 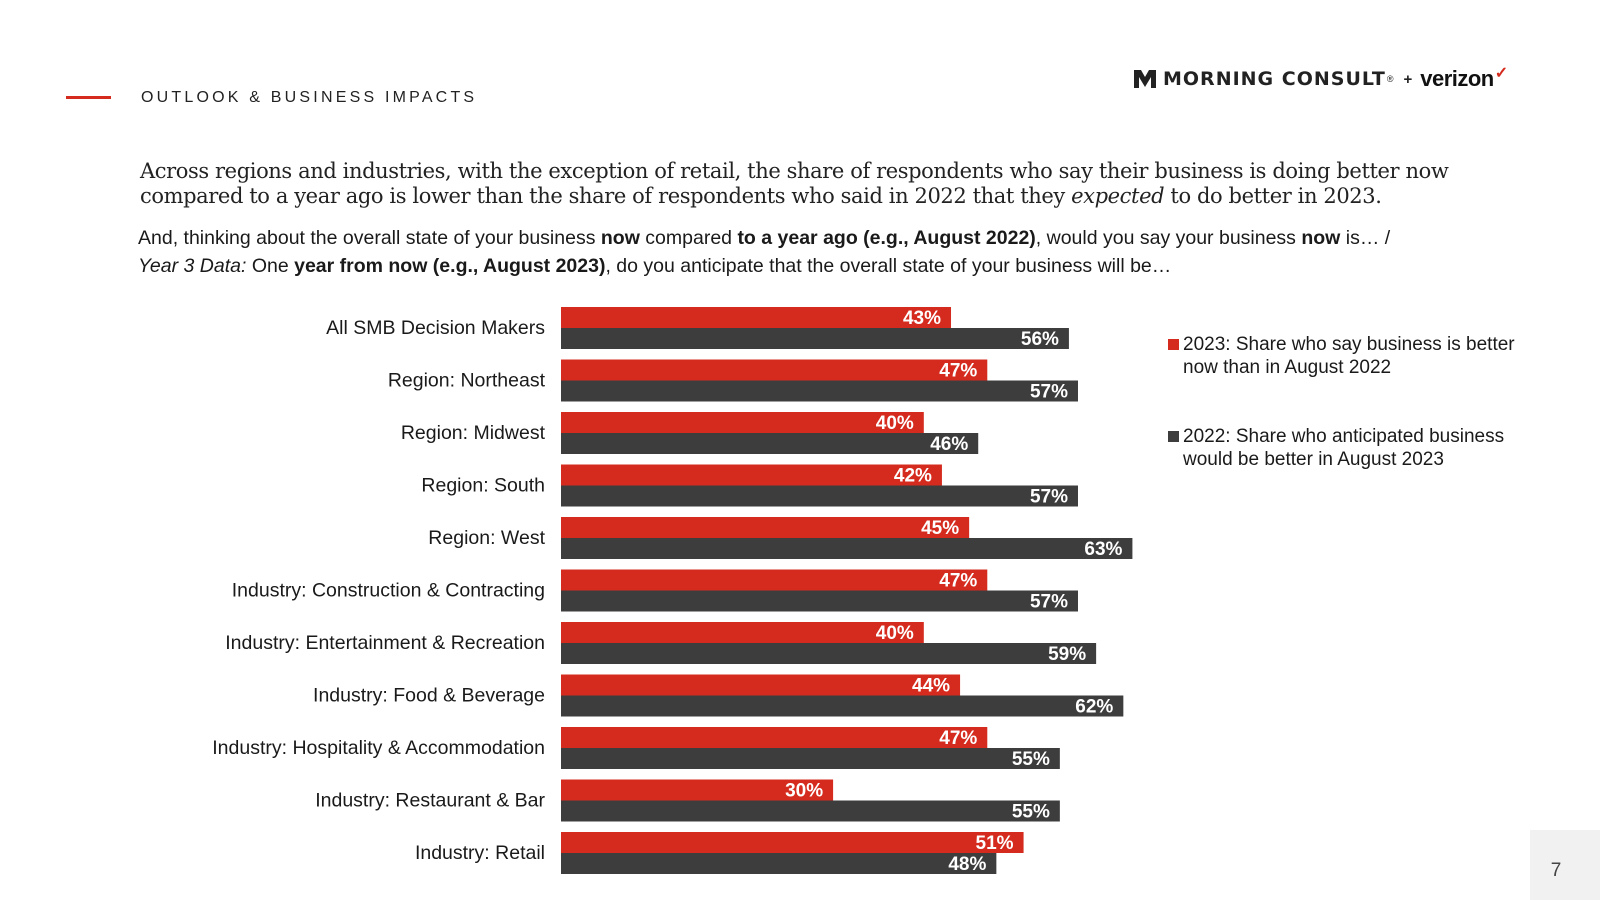 What do you see at coordinates (192, 266) in the screenshot?
I see `question-italic: Year 3 Data:` at bounding box center [192, 266].